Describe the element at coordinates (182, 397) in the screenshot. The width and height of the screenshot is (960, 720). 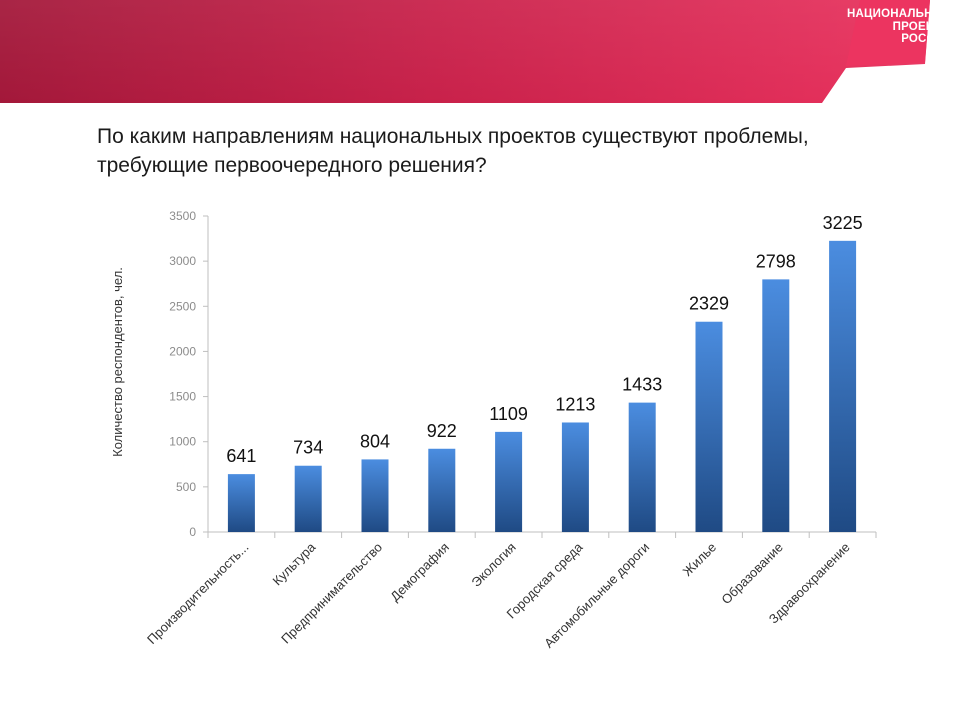
I see `y-tick-label: 1500` at that location.